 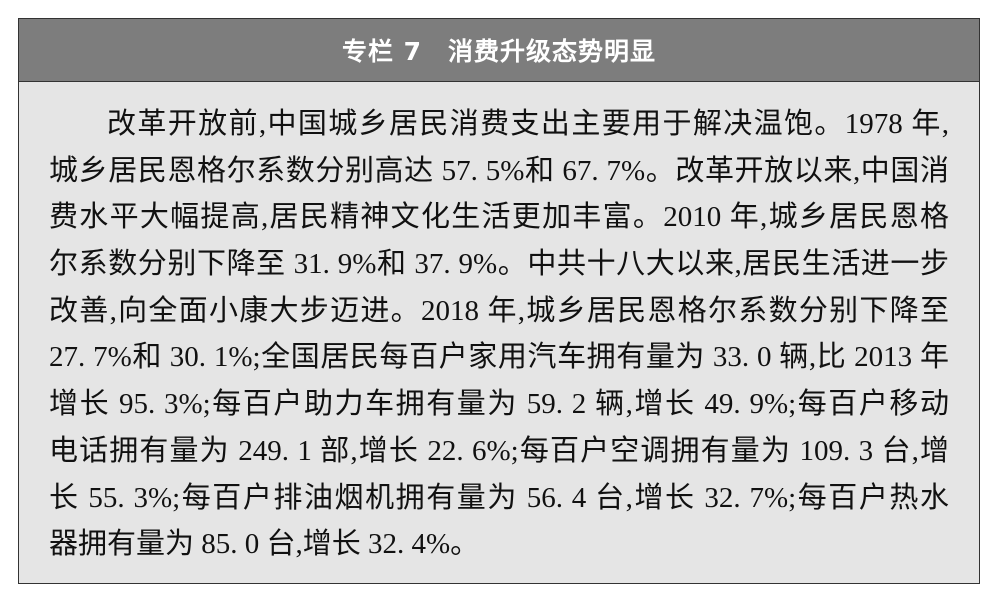 I want to click on text-line: 器拥有量为 85. 0 台,增长 32. 4%。, so click(x=264, y=544).